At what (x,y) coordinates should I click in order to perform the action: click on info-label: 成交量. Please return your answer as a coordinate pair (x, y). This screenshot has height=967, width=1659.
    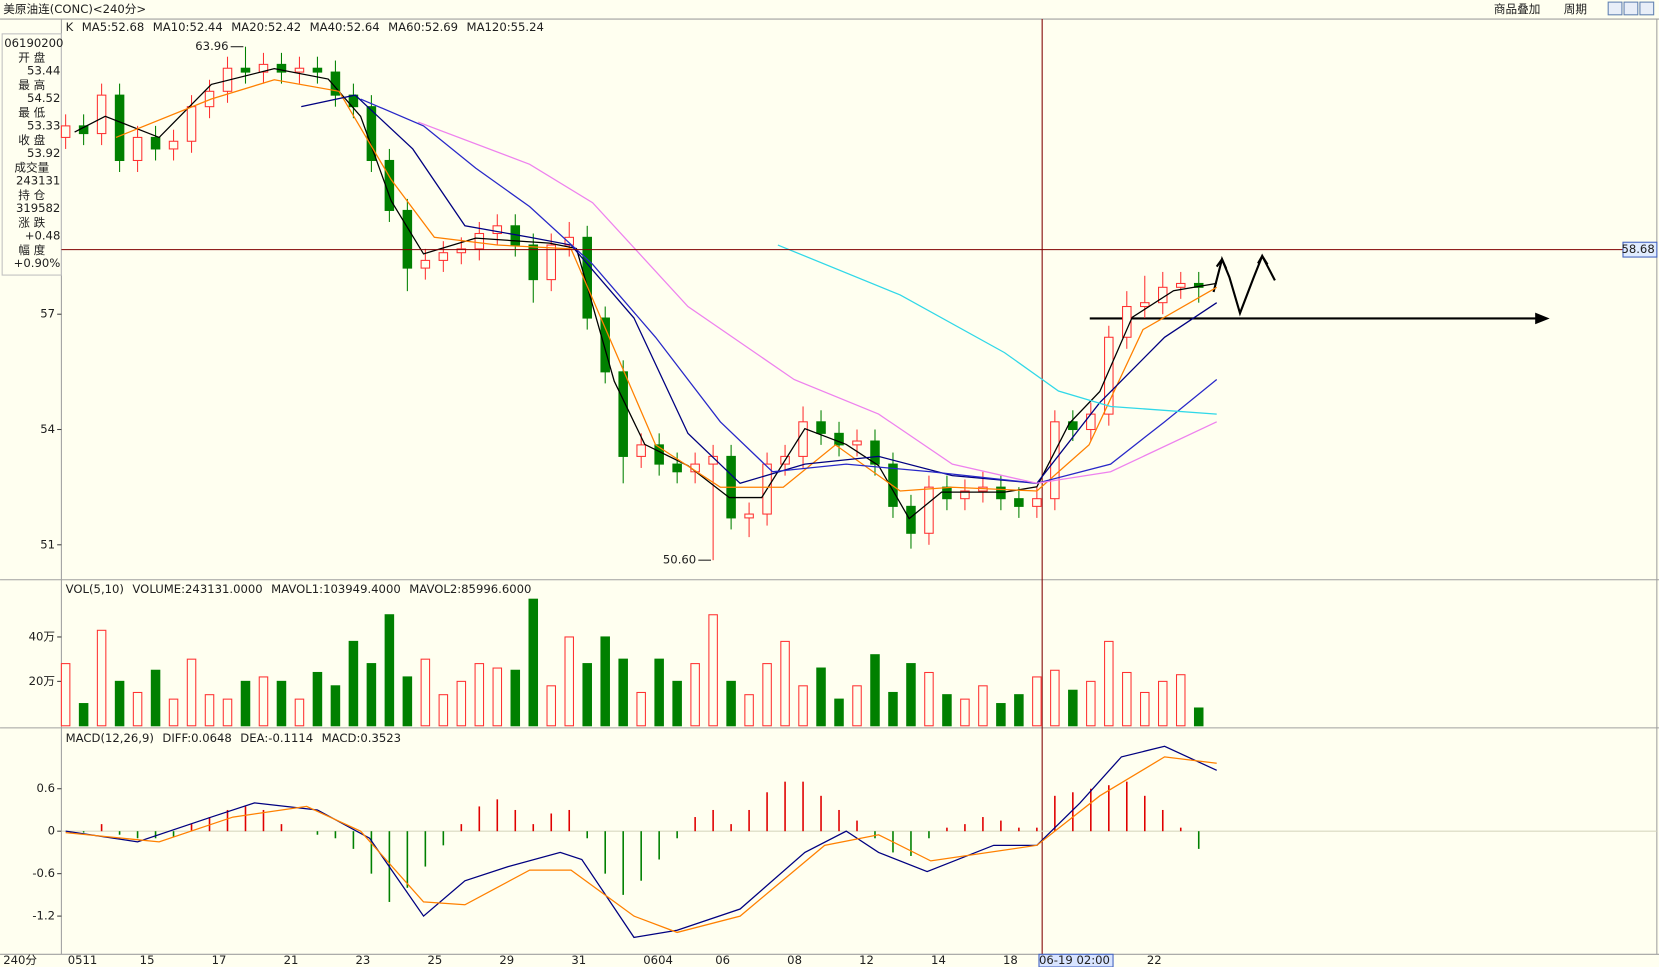
    Looking at the image, I should click on (31, 168).